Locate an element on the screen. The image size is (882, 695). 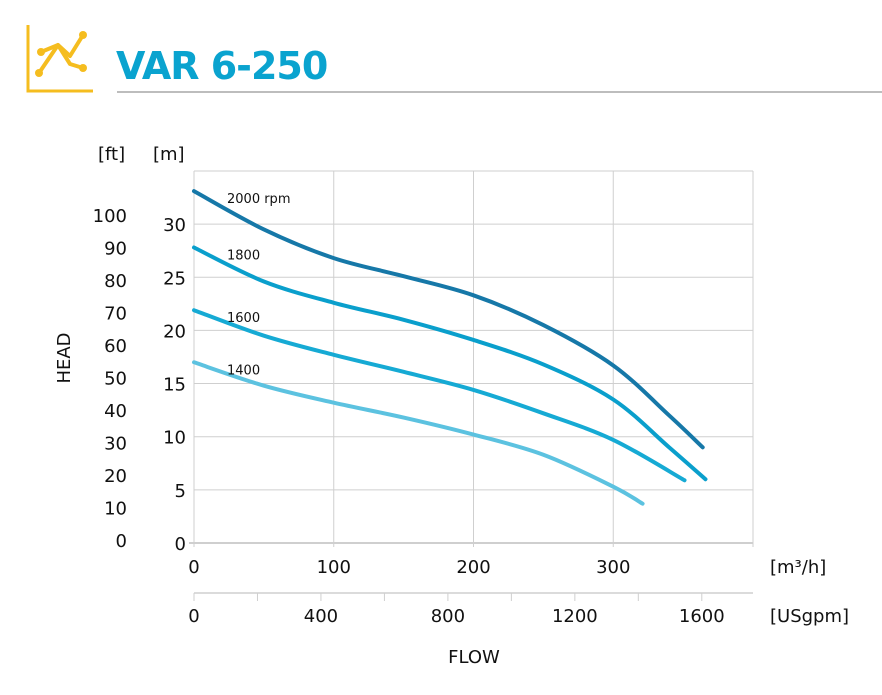
y2-tick-label: 100 is located at coordinates (110, 216).